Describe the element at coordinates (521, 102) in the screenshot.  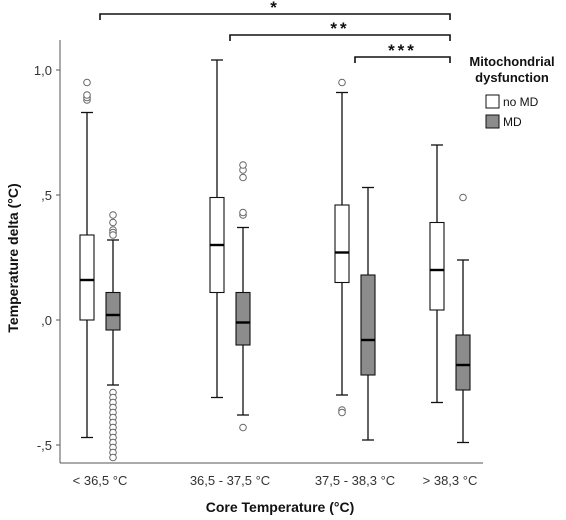
I see `legend-label: no MD` at that location.